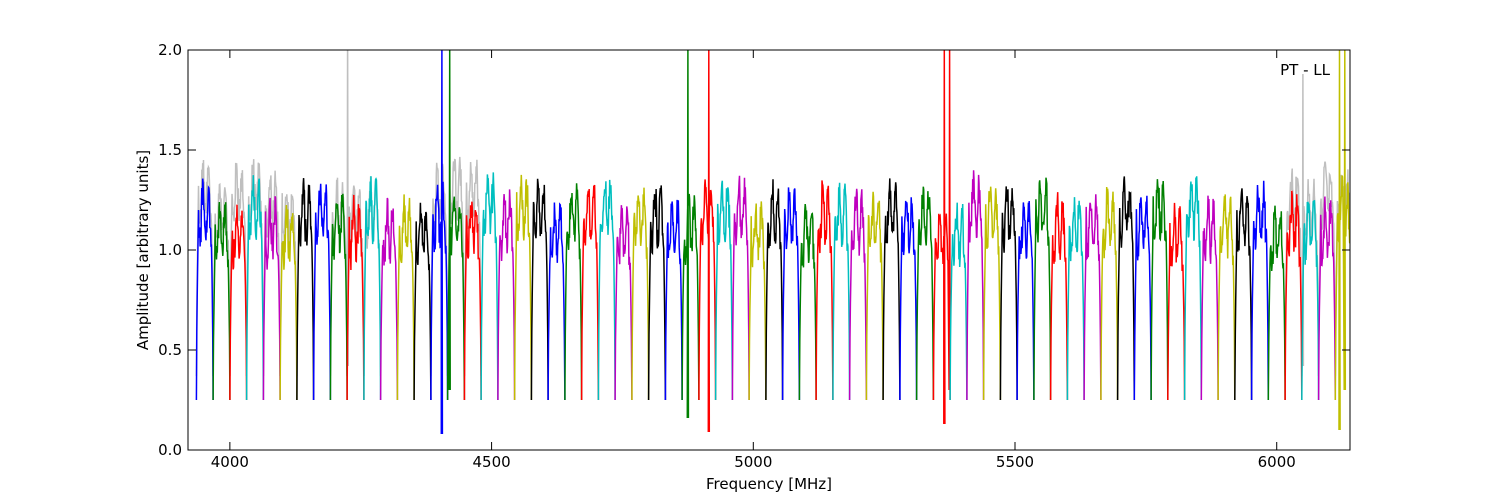 Image resolution: width=1500 pixels, height=500 pixels. I want to click on x-tick-label: 4000, so click(230, 462).